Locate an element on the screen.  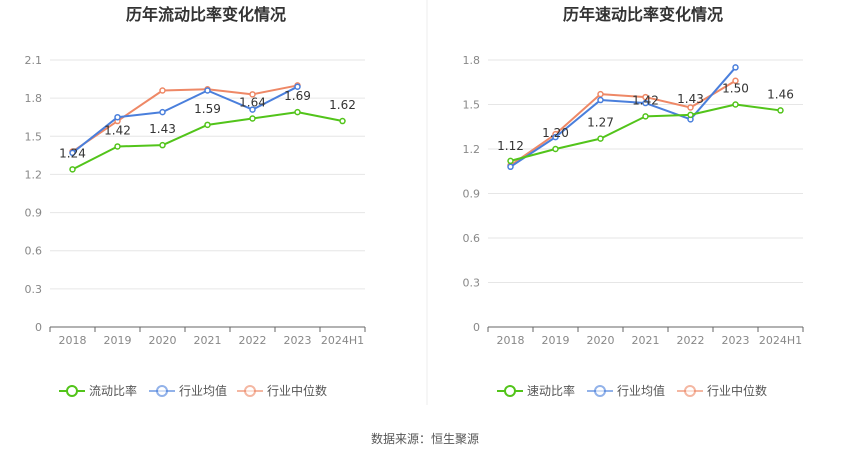
data-source-label: 数据来源：恒生聚源 is located at coordinates (425, 438).